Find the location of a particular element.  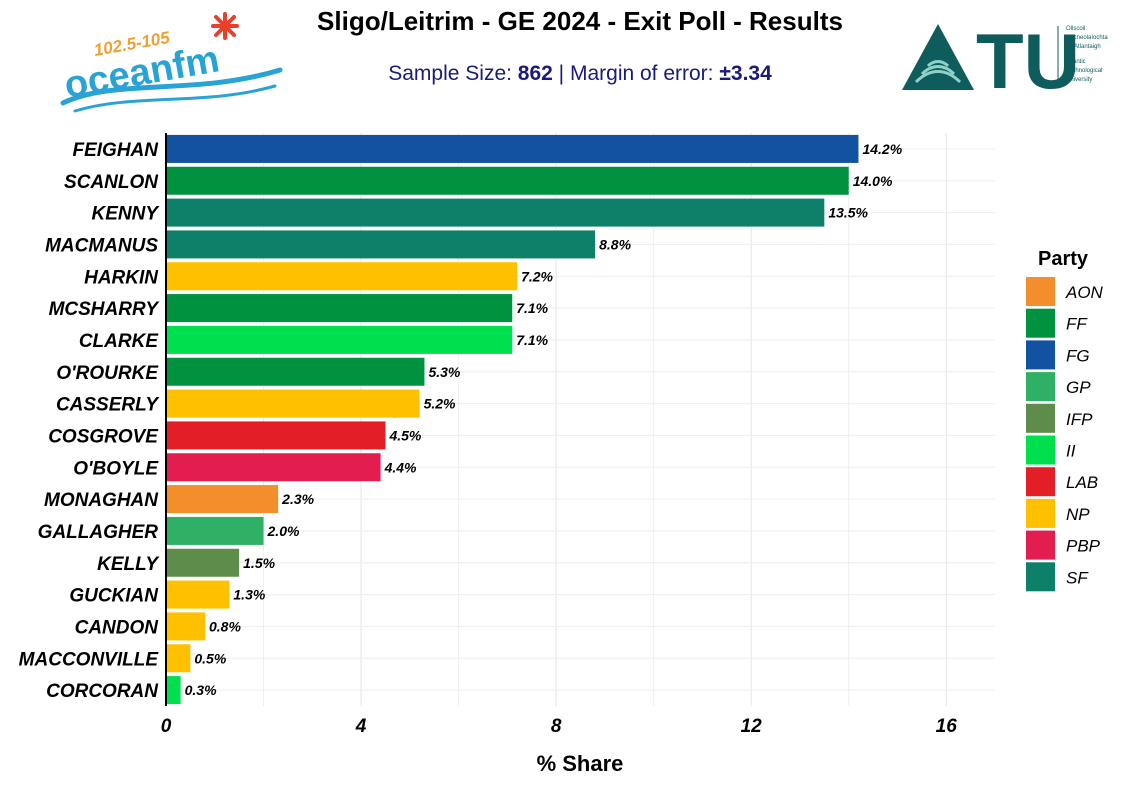

ocean-fm-logo: 102.5-105 oceanfm is located at coordinates (171, 62).